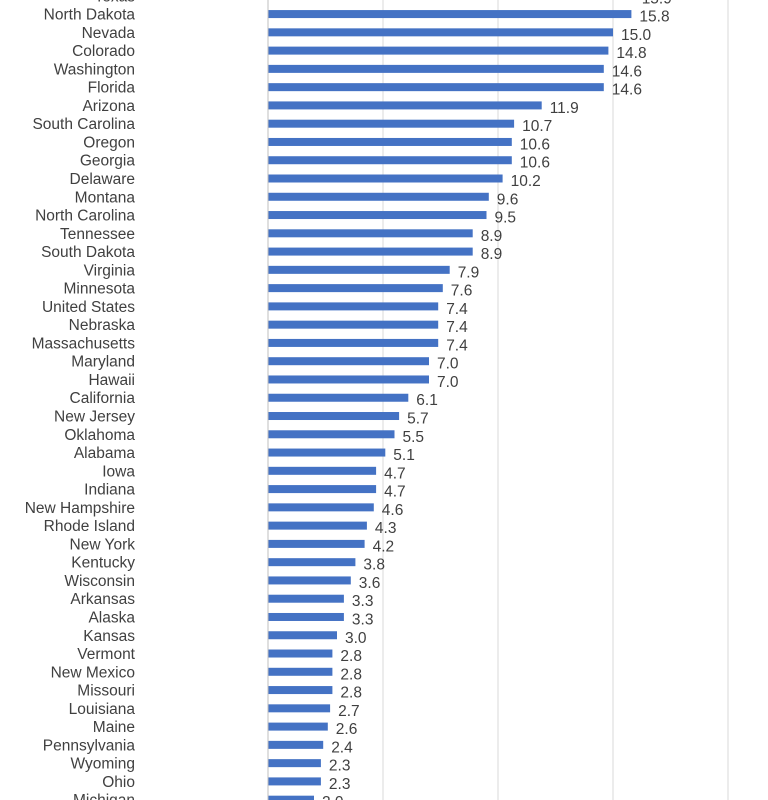  Describe the element at coordinates (462, 291) in the screenshot. I see `data-label: 7.6` at that location.